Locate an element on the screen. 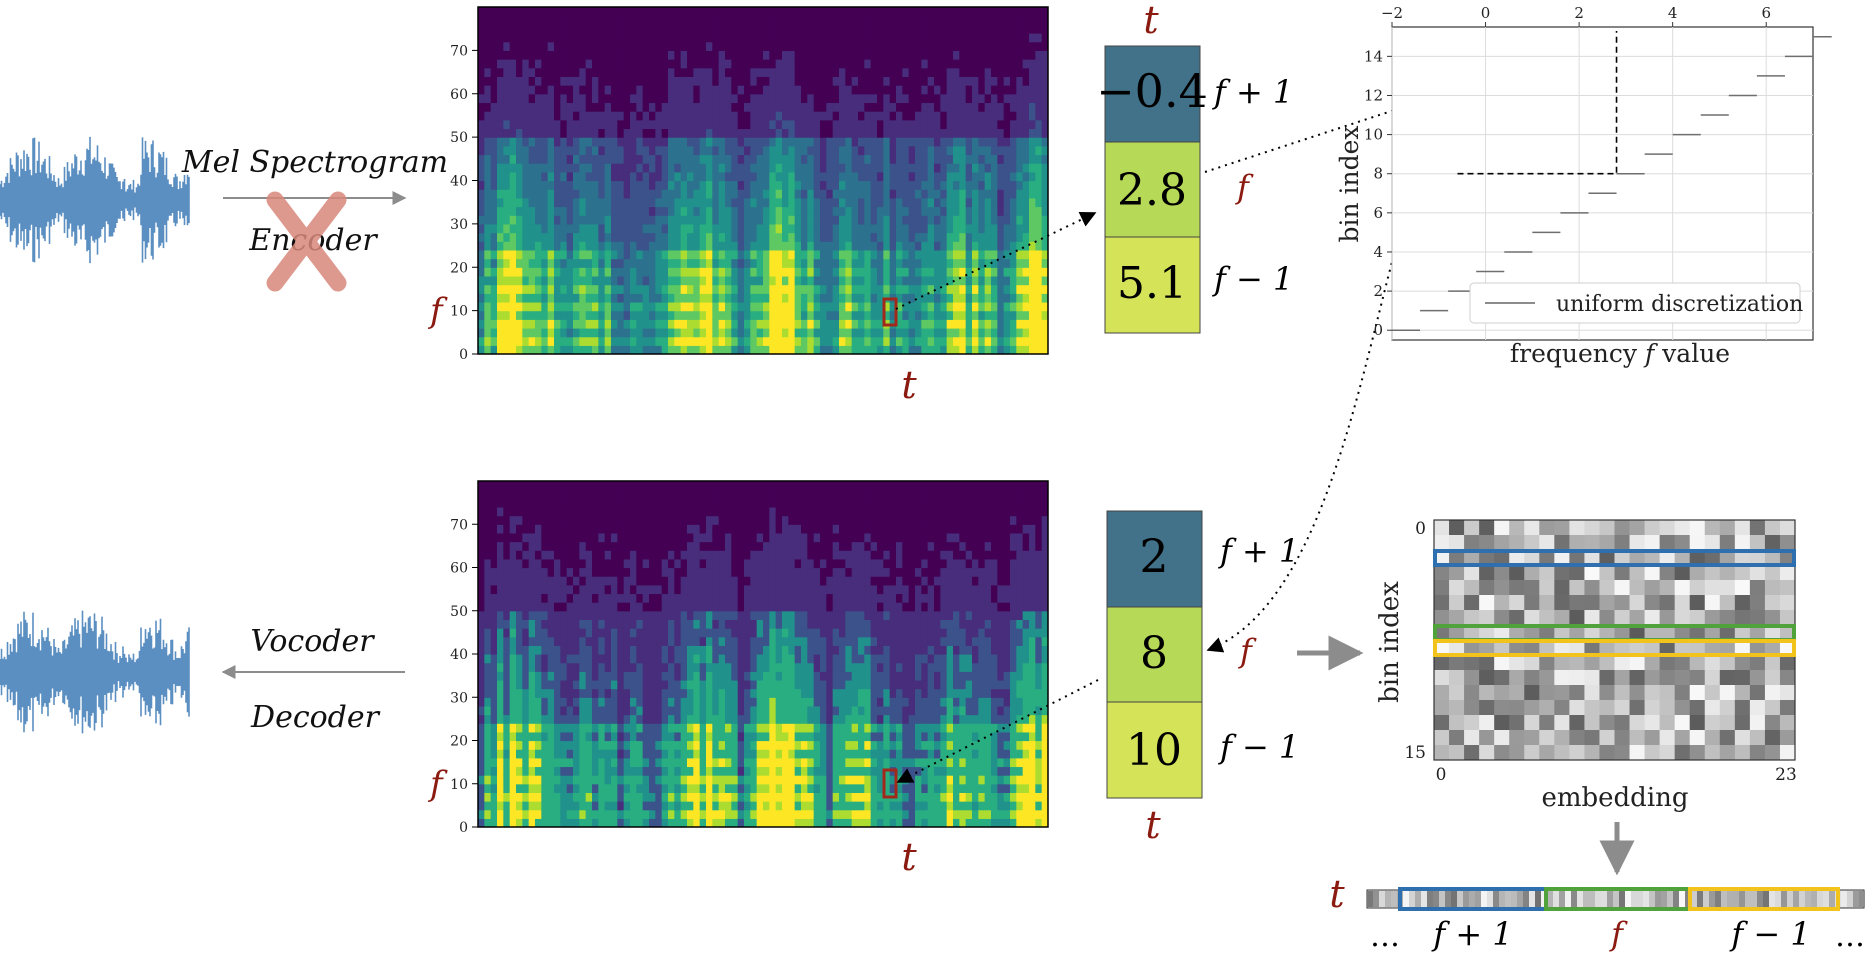  sequence-label: f + 1 is located at coordinates (1471, 934).